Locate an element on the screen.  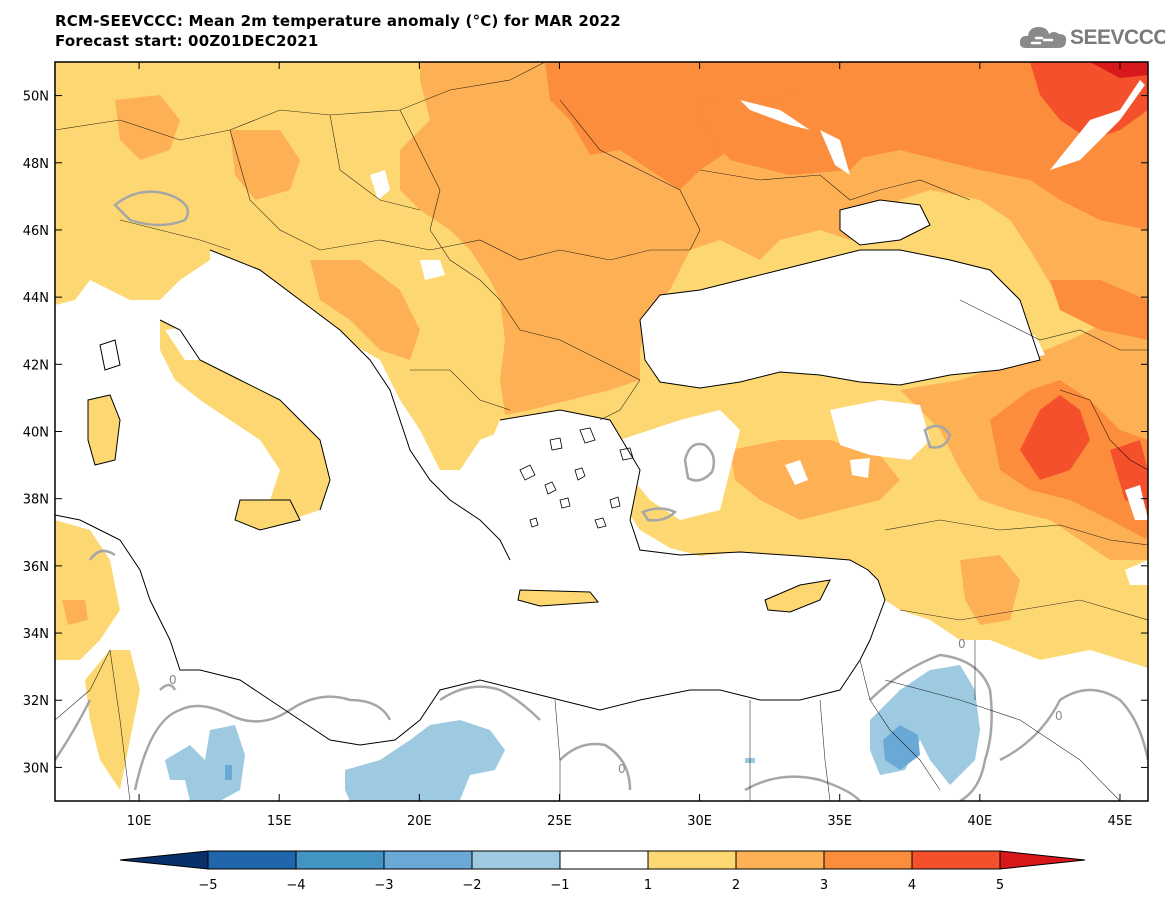
colorbar-tick-label: −5 is located at coordinates (207, 885).